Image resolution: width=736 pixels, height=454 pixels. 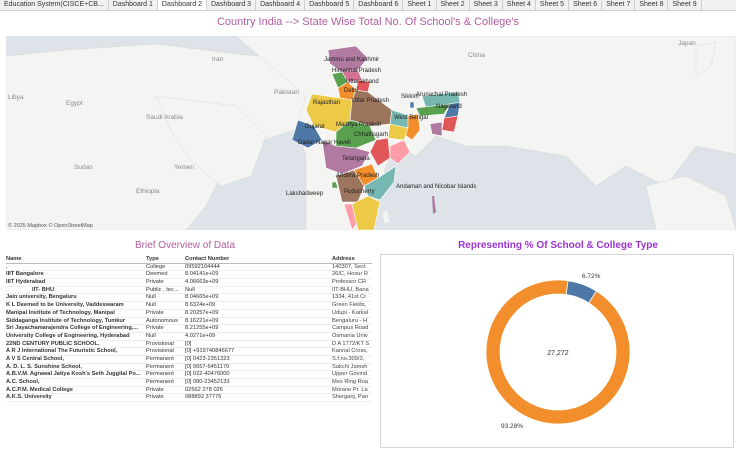 I want to click on cell-contact: 4.0271e+09, so click(x=200, y=335).